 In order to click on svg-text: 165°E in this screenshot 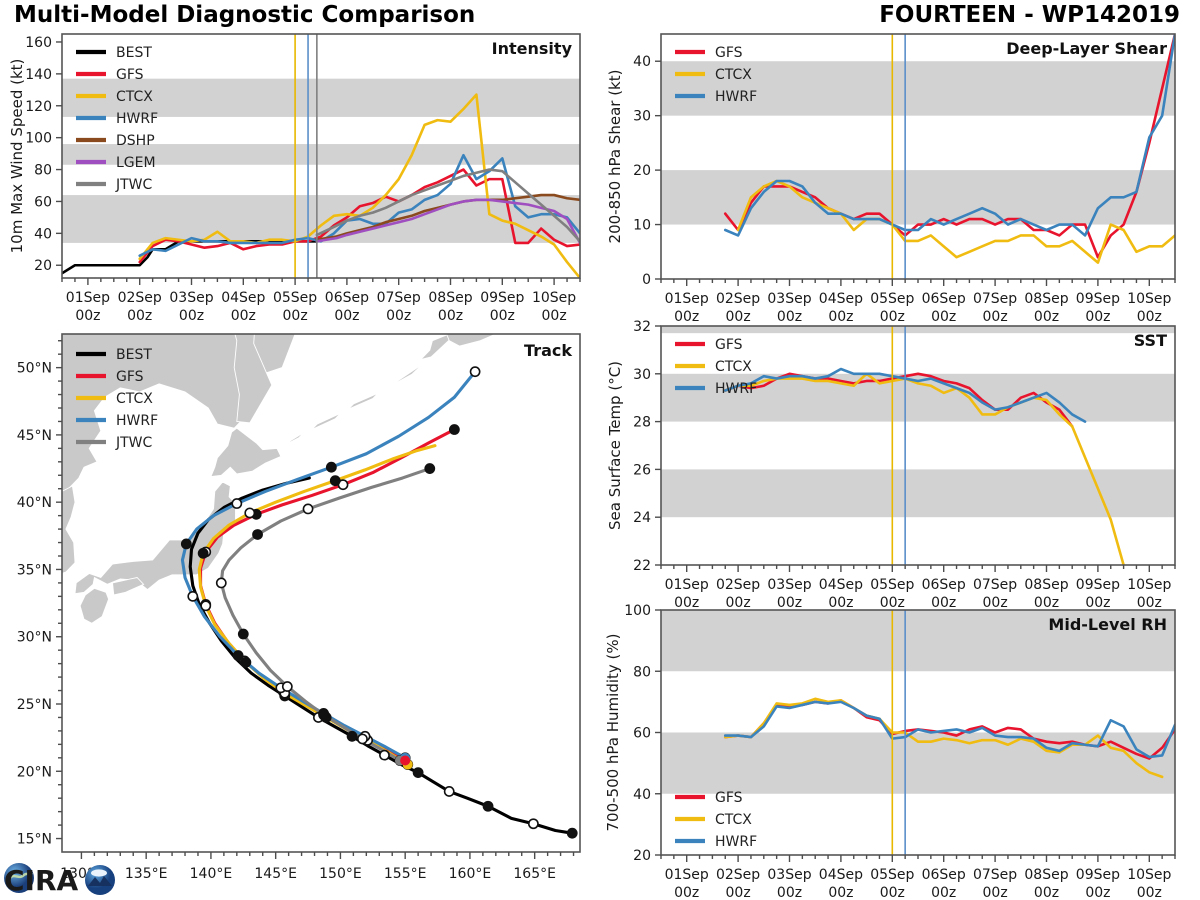, I will do `click(534, 874)`.